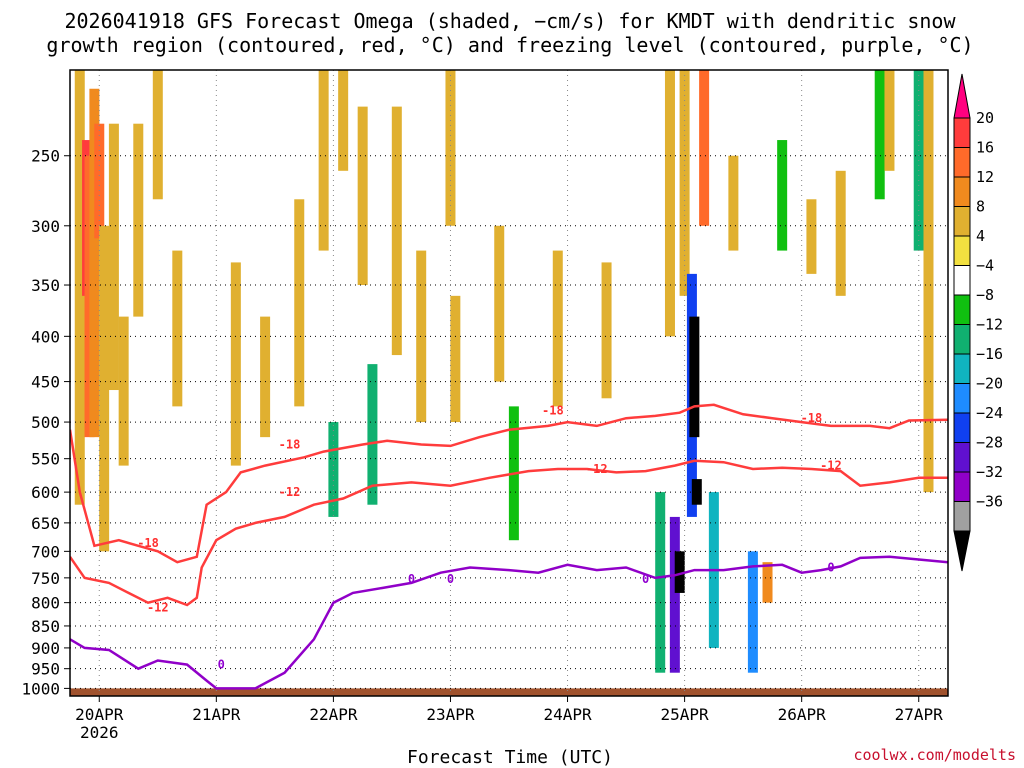  What do you see at coordinates (989, 384) in the screenshot?
I see `colorbar-label: −20` at bounding box center [989, 384].